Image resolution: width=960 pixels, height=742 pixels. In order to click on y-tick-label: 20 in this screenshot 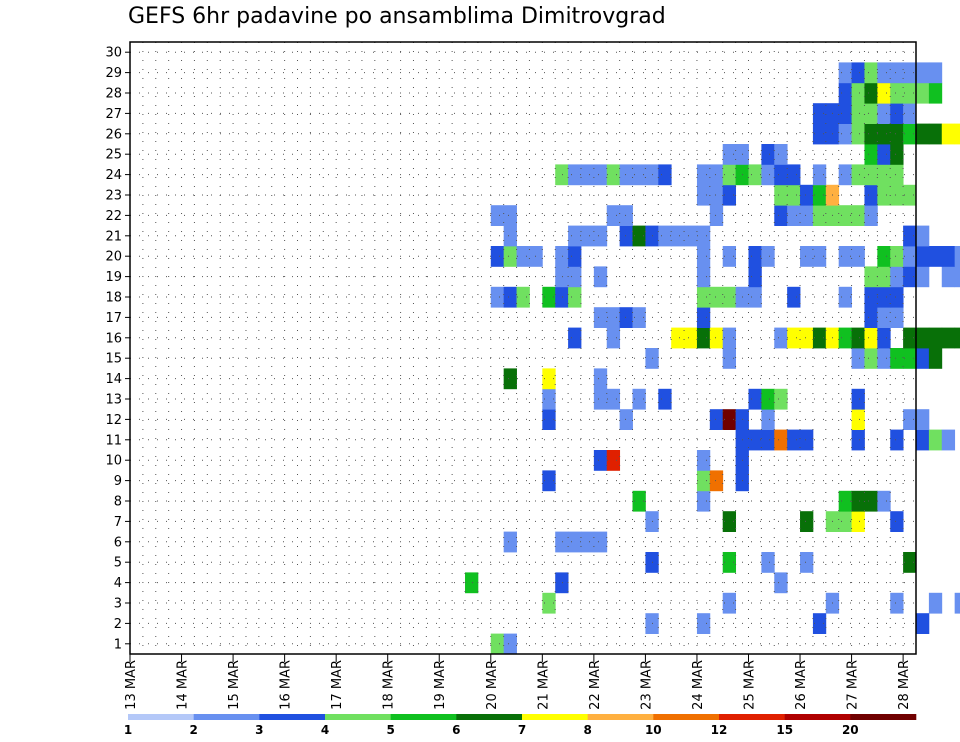, I will do `click(113, 257)`.